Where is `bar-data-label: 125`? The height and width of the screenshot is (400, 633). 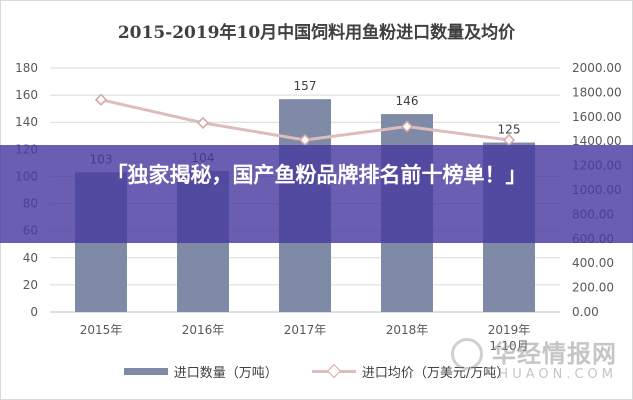 bar-data-label: 125 is located at coordinates (509, 130).